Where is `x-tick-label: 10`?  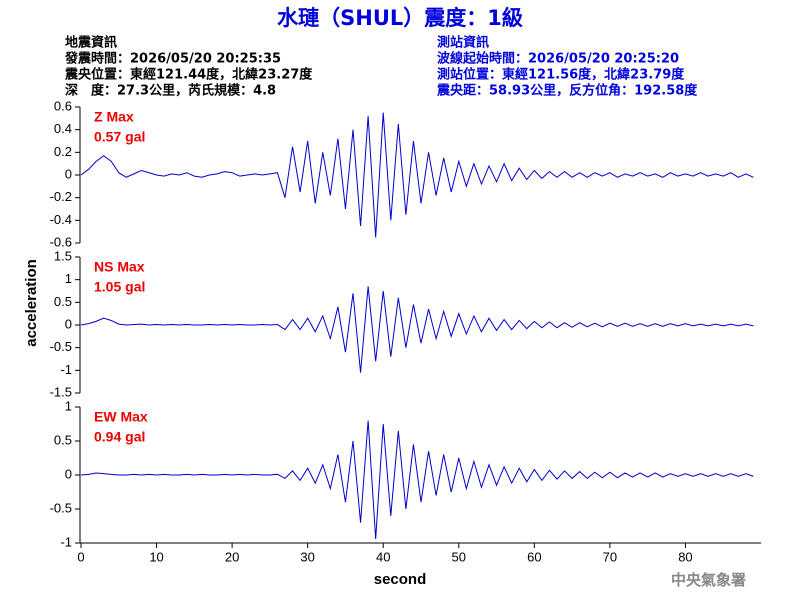 x-tick-label: 10 is located at coordinates (156, 556).